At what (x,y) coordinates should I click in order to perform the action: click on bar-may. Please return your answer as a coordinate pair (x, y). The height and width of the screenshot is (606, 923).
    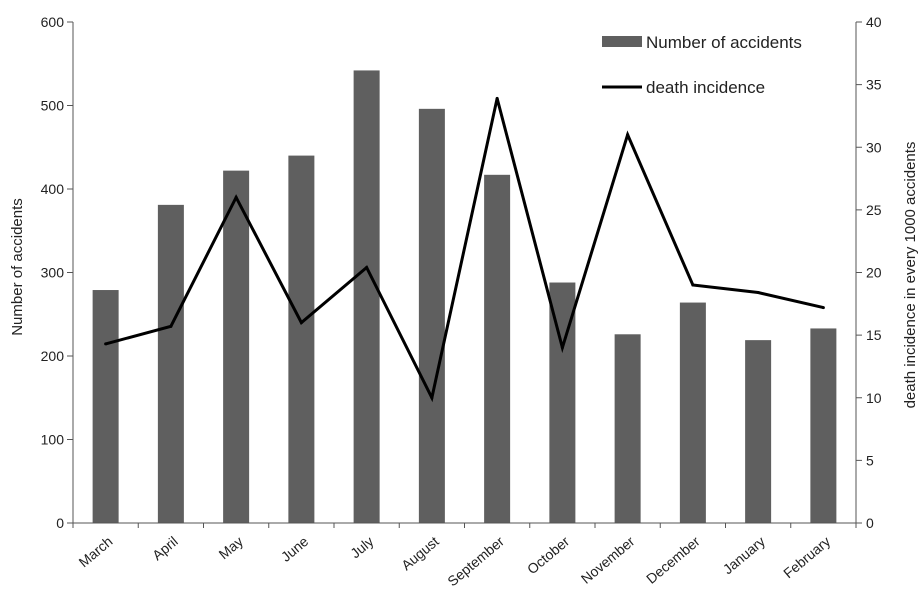
    Looking at the image, I should click on (236, 346).